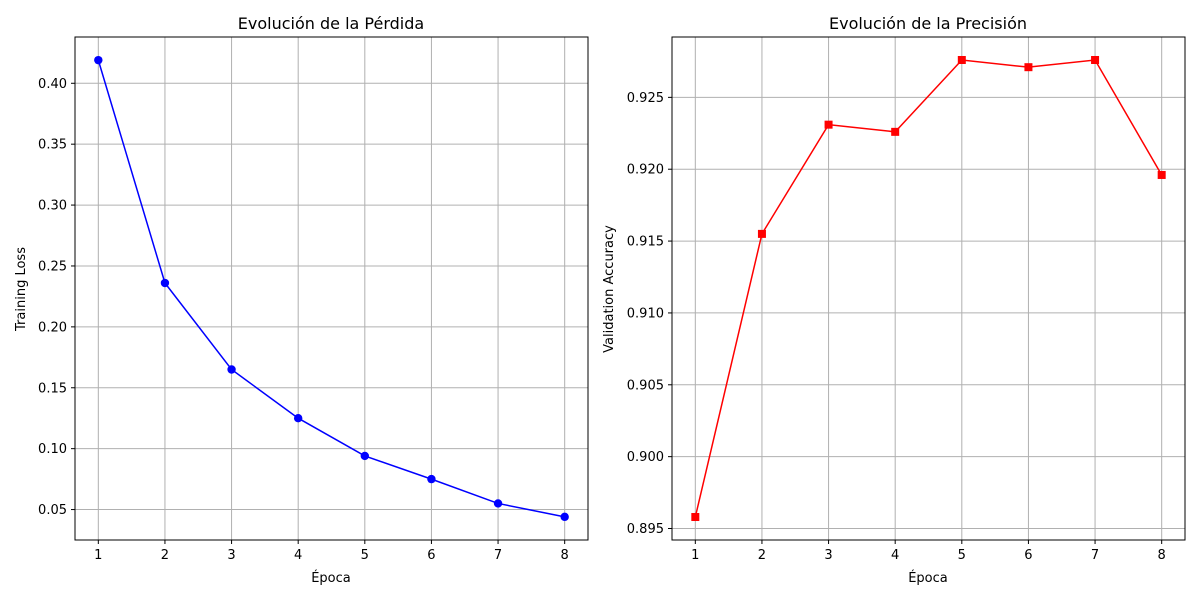 The height and width of the screenshot is (600, 1200). I want to click on loss-xtick-label: 6, so click(431, 555).